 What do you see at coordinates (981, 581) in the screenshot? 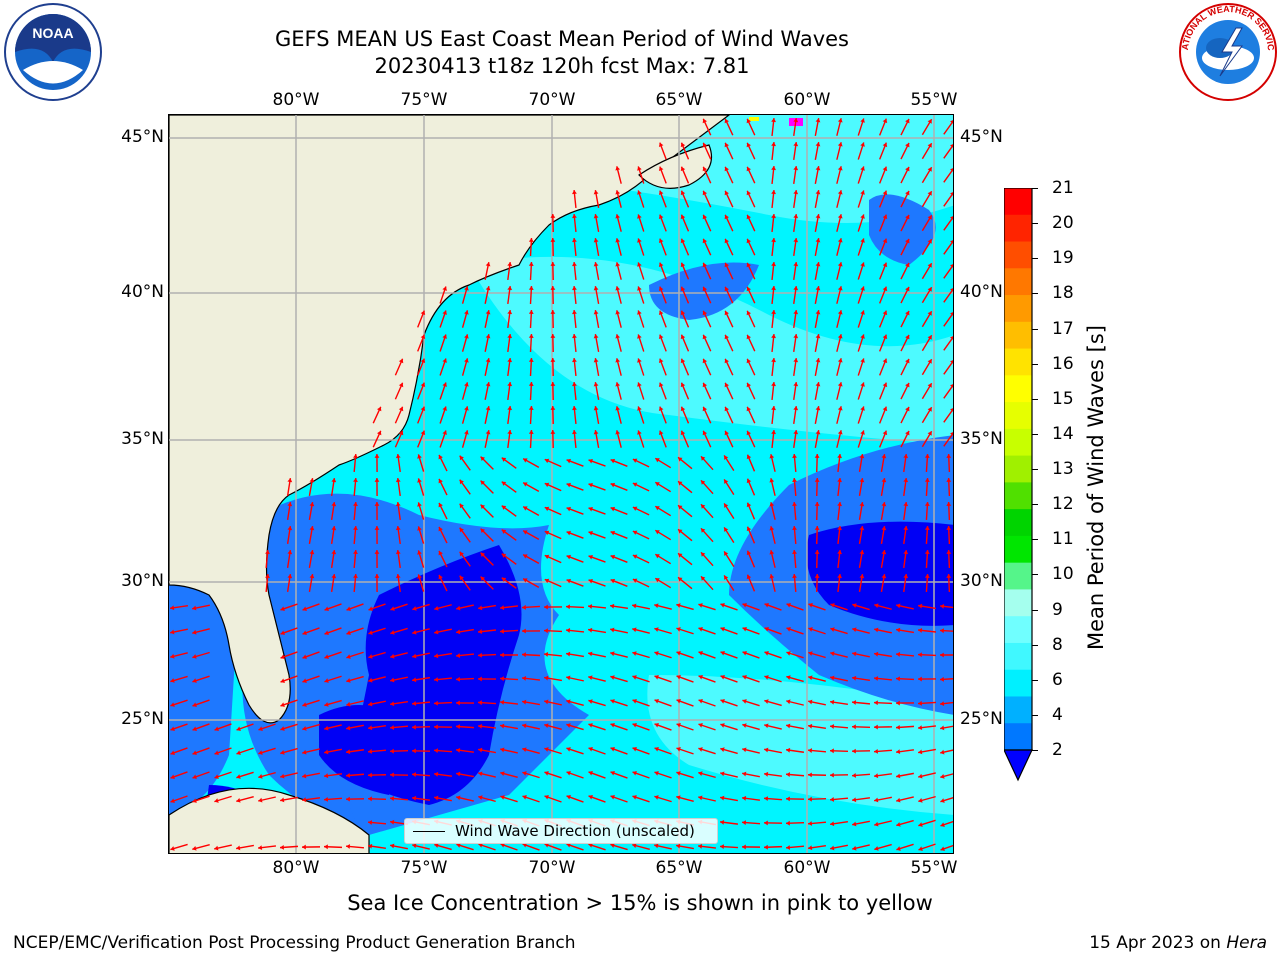
I see `lat-tick-right: 30°N` at bounding box center [981, 581].